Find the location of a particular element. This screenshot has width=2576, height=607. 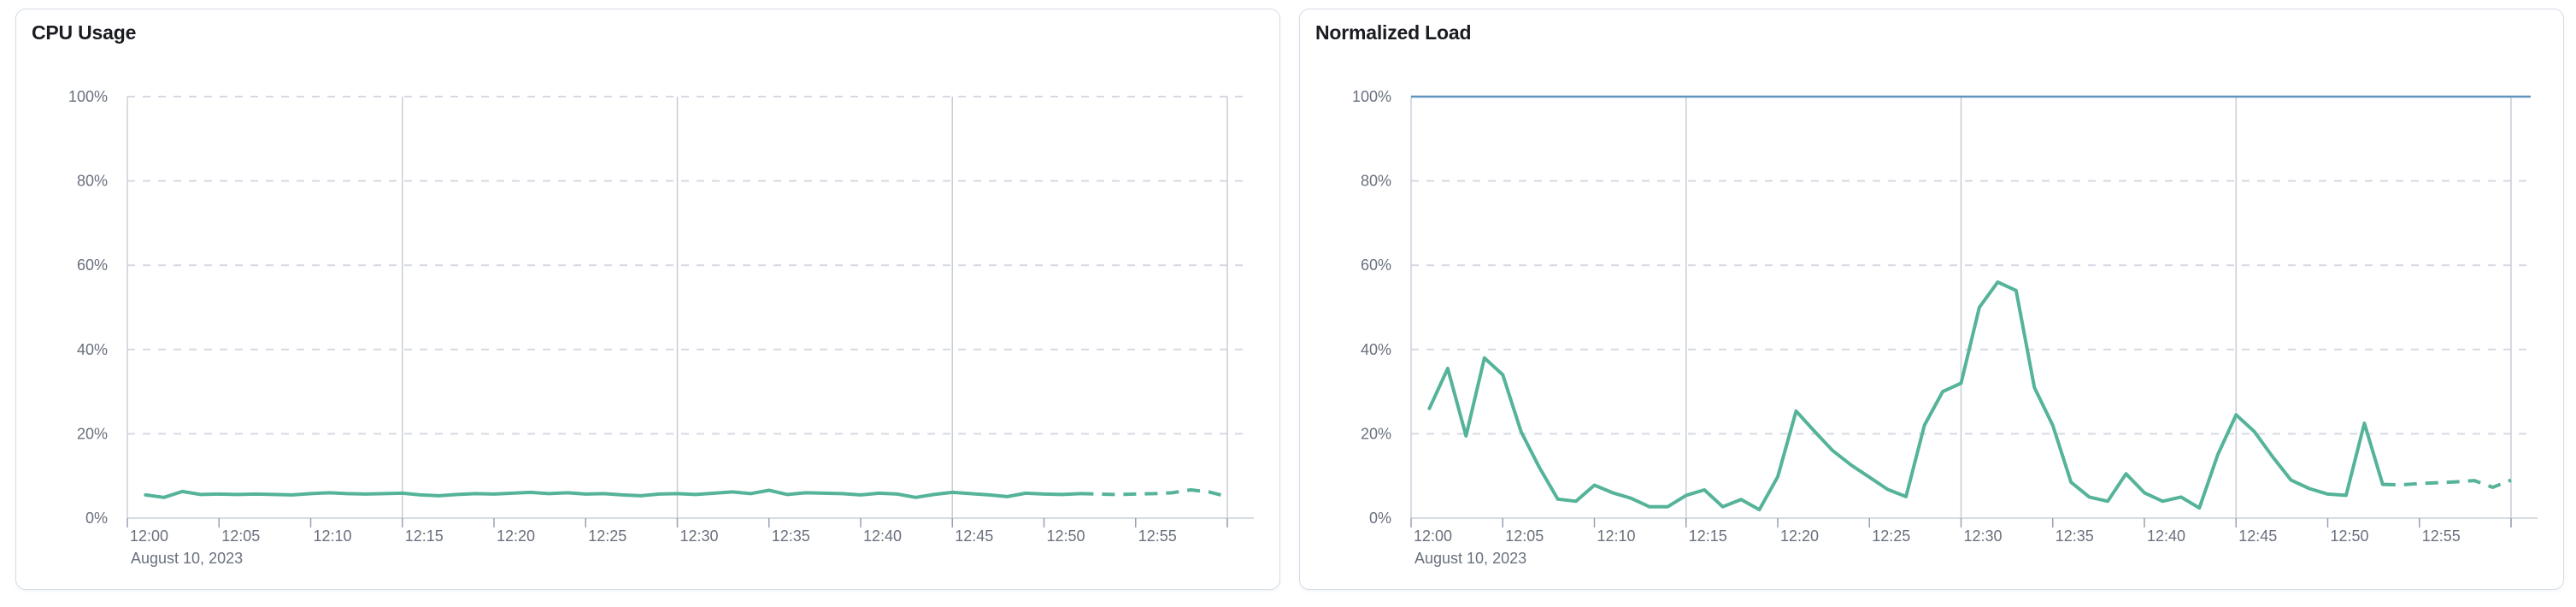

page-title: Normalized Load is located at coordinates (1393, 32).